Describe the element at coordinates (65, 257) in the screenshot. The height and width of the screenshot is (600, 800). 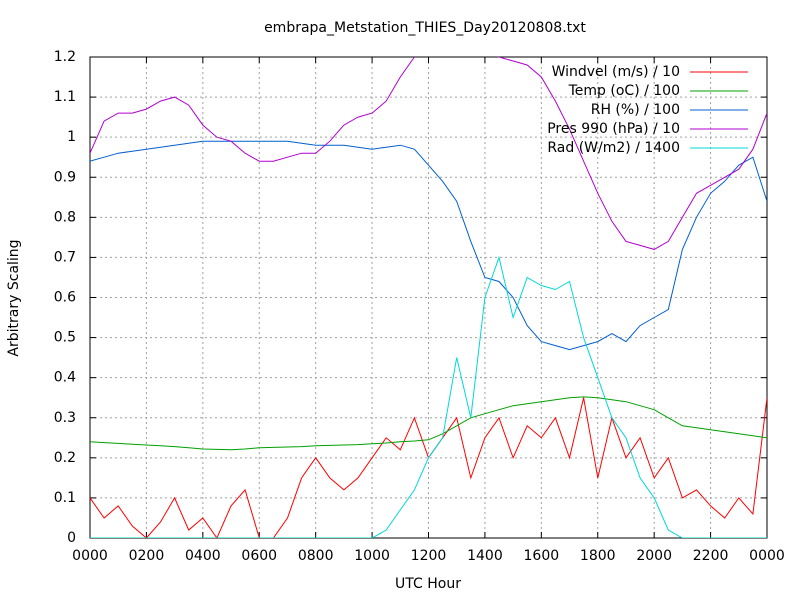
I see `y-tick-label: 0.7` at that location.